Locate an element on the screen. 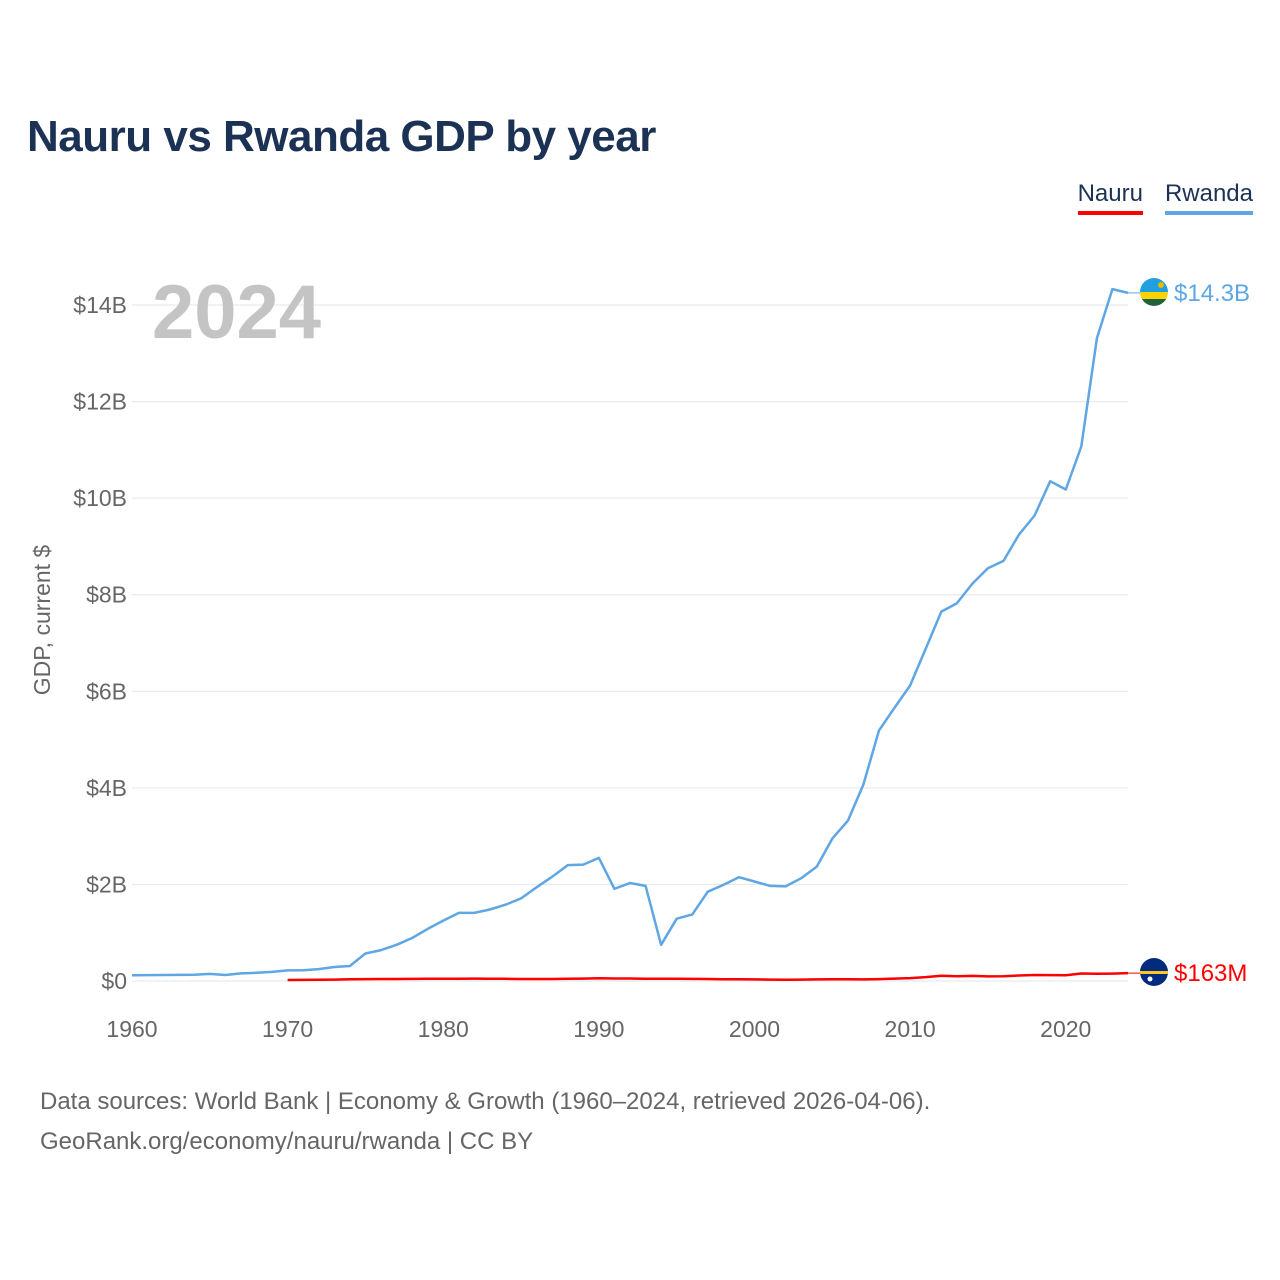  year-watermark: 2024 is located at coordinates (236, 312).